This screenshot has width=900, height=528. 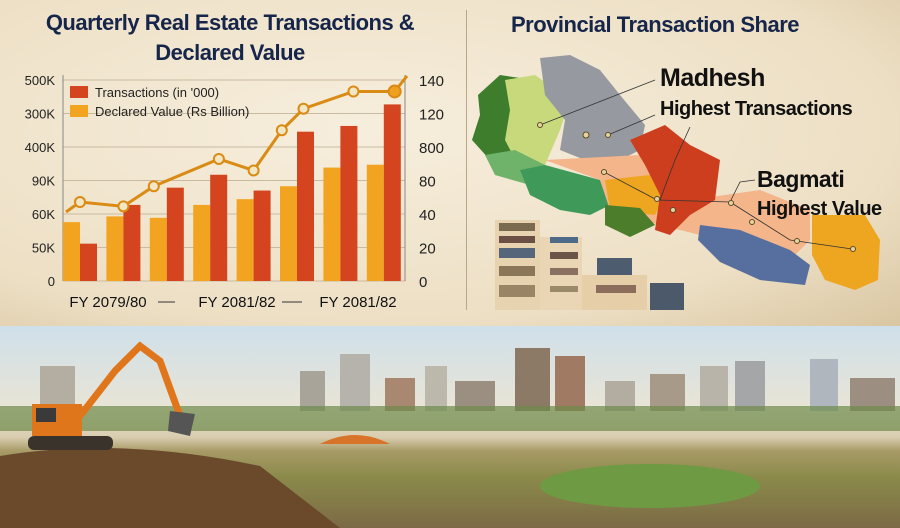 What do you see at coordinates (565, 190) in the screenshot?
I see `province-lumbini` at bounding box center [565, 190].